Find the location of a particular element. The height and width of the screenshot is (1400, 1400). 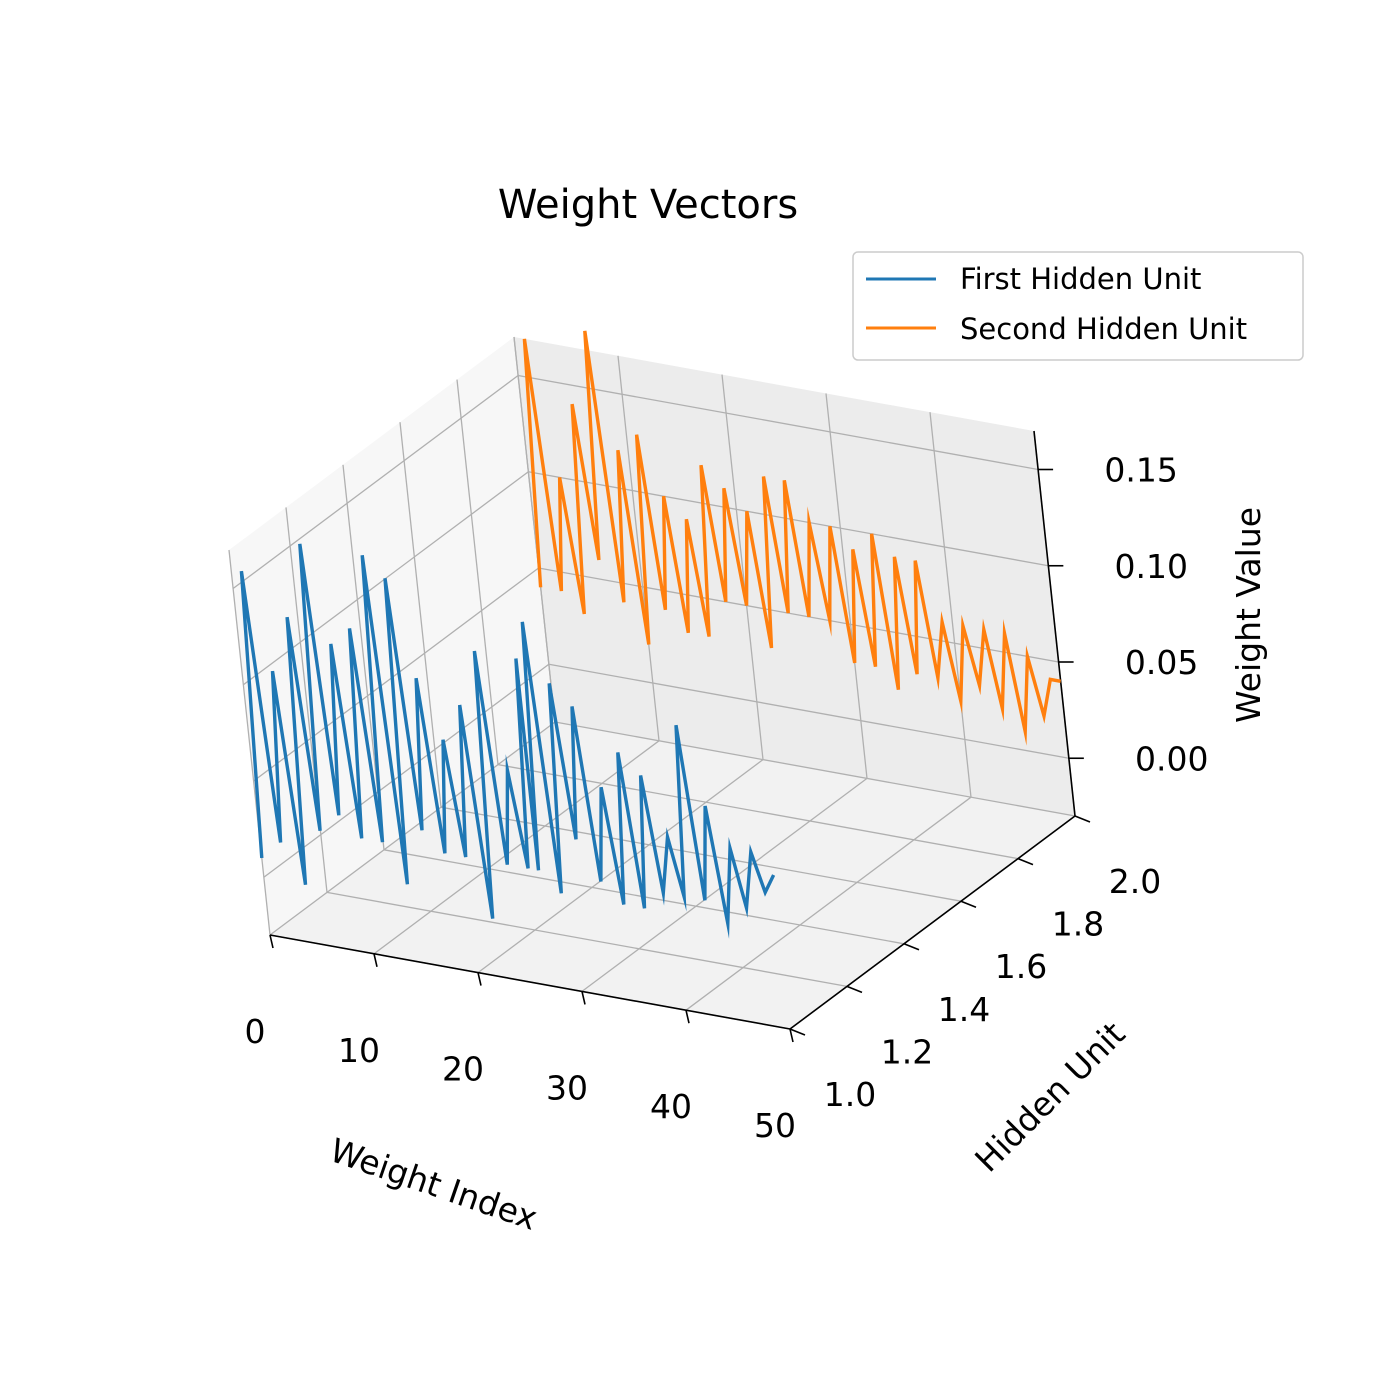

z-tick-label: 0.00 is located at coordinates (1171, 758).